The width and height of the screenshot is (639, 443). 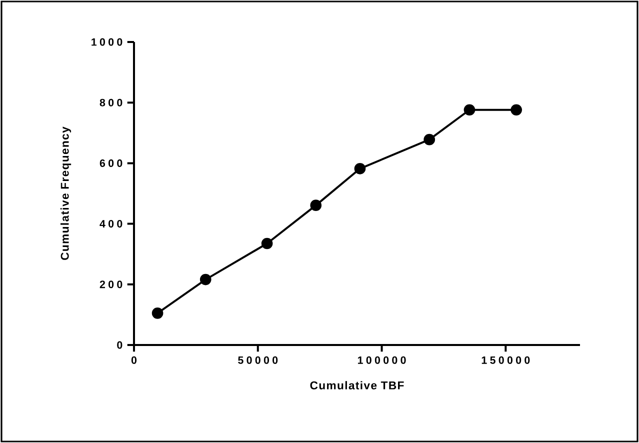 I want to click on y-tick-label: 6 0 0, so click(x=111, y=163).